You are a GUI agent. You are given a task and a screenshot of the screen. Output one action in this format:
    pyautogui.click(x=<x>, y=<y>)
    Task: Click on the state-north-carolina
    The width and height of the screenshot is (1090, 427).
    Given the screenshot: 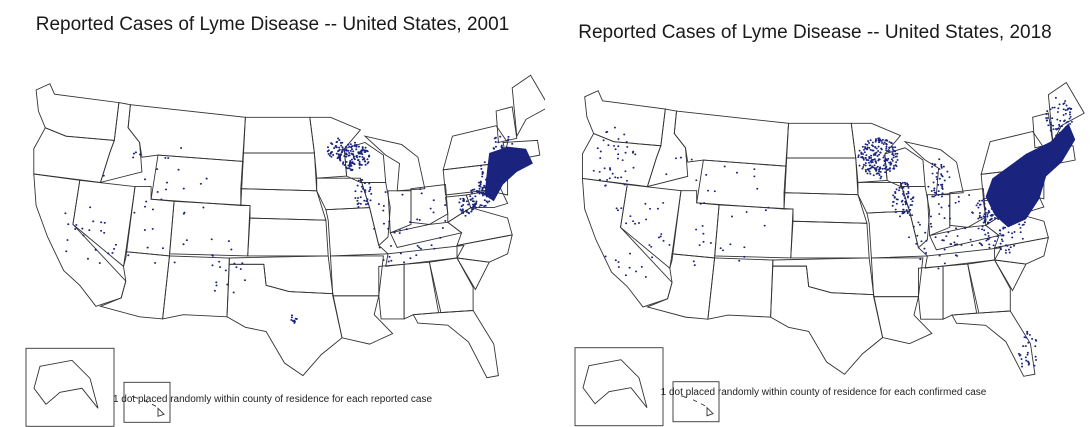 What is the action you would take?
    pyautogui.click(x=484, y=248)
    